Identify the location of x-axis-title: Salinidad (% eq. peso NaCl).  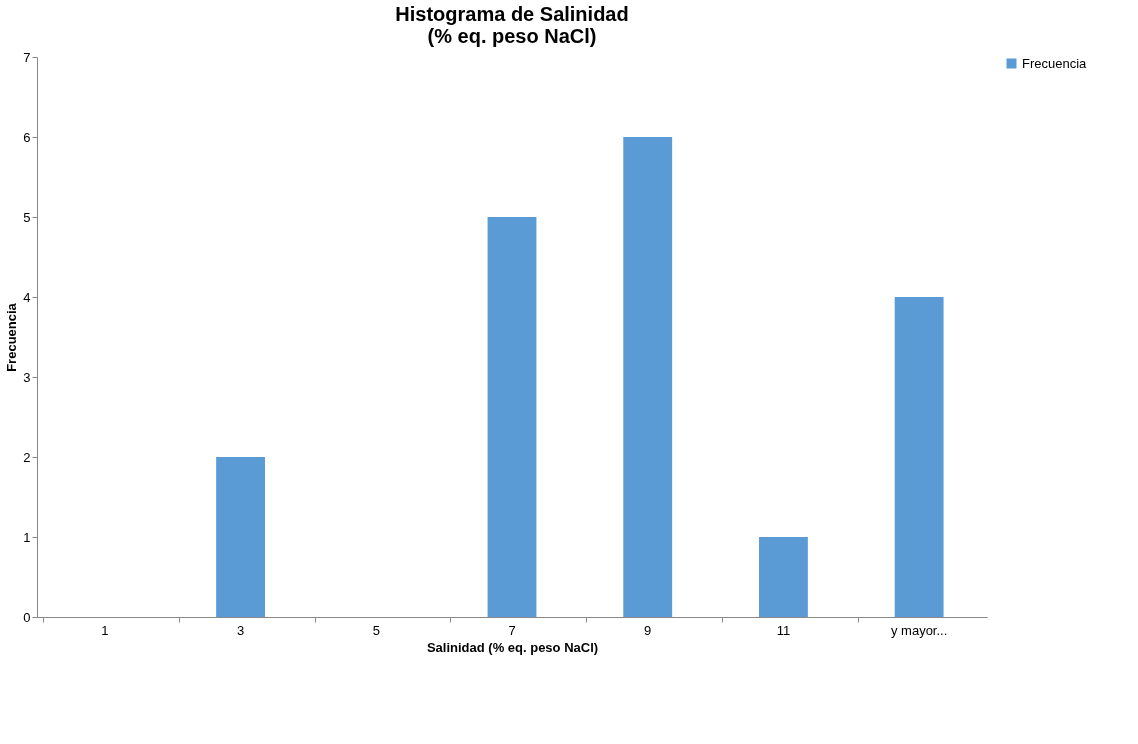
(512, 647).